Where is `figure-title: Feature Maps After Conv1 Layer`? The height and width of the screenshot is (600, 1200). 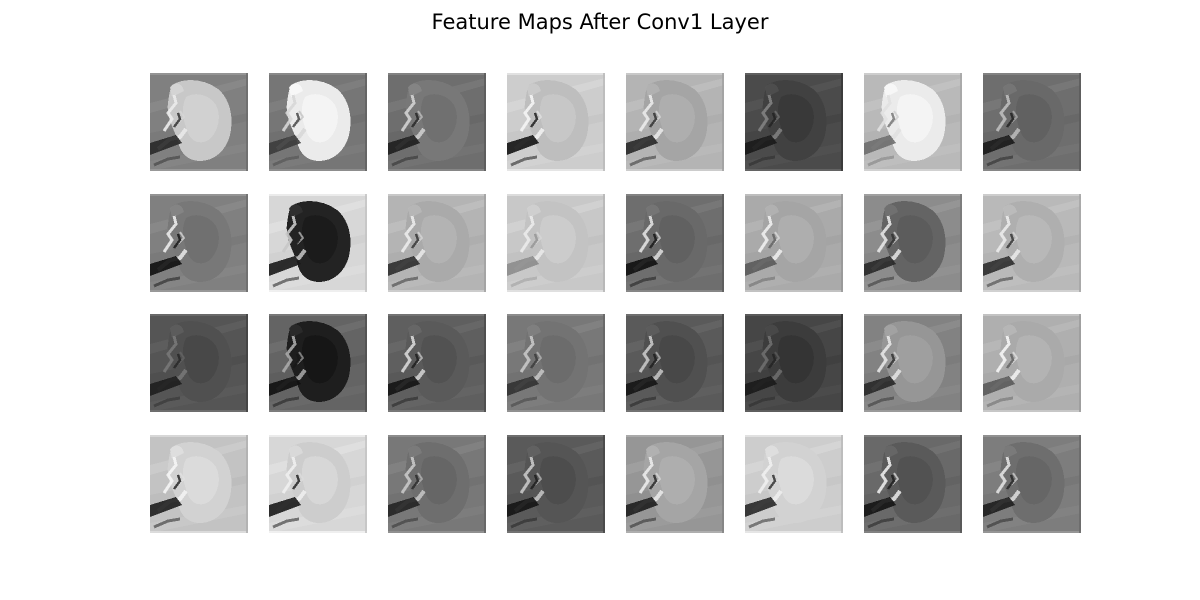 figure-title: Feature Maps After Conv1 Layer is located at coordinates (600, 22).